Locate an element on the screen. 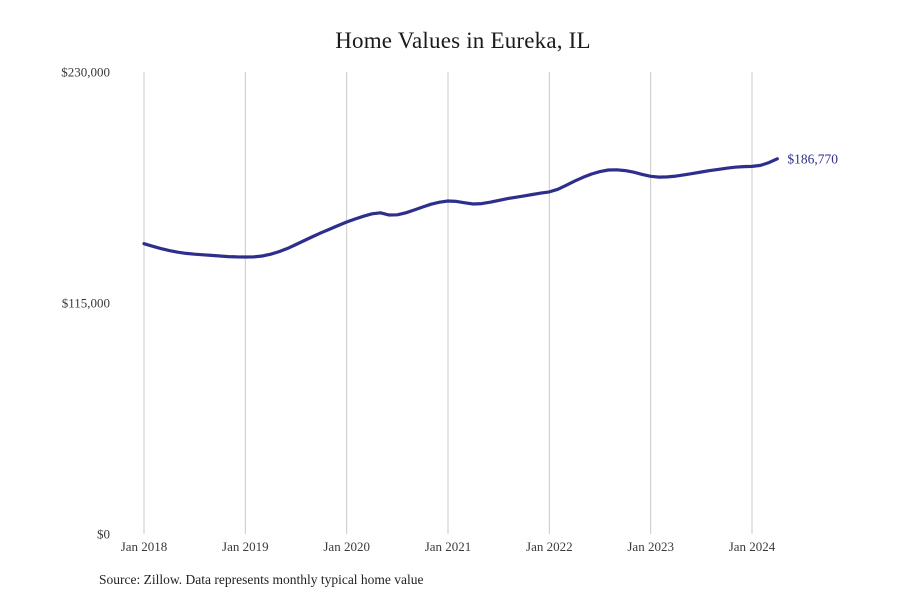  x-tick-label: Jan 2024 is located at coordinates (752, 546).